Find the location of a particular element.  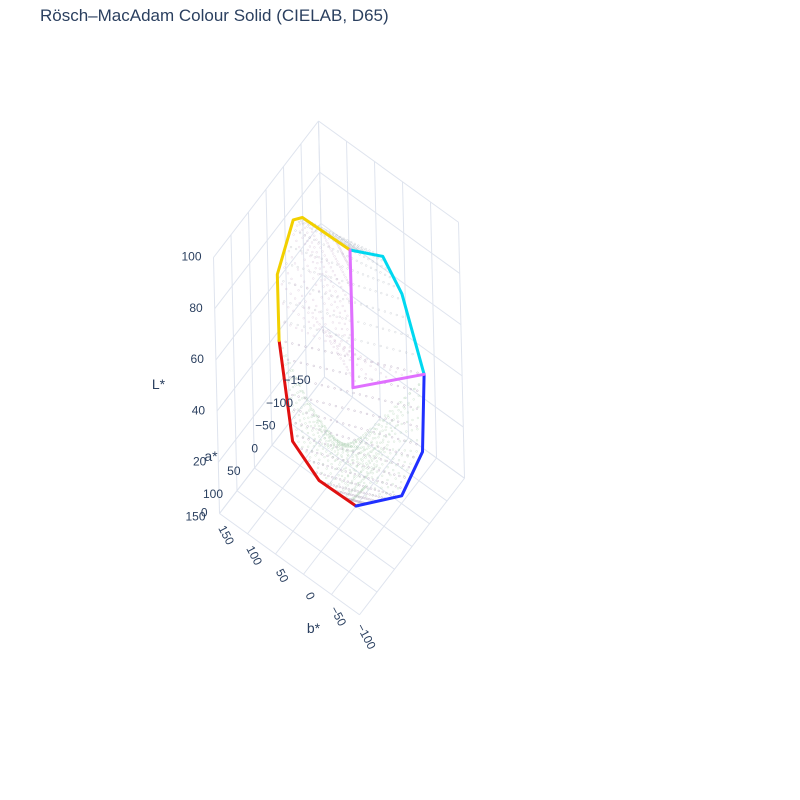

b-tick-label: −100 is located at coordinates (366, 636).